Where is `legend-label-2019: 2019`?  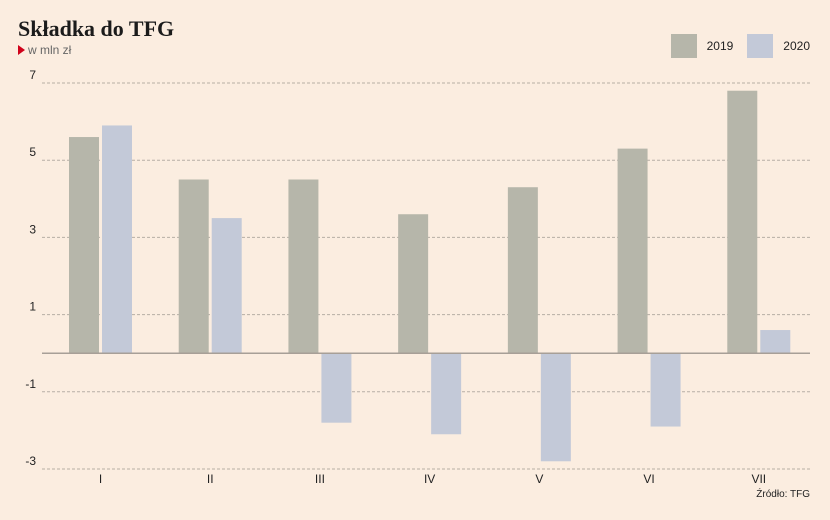
legend-label-2019: 2019 is located at coordinates (720, 46).